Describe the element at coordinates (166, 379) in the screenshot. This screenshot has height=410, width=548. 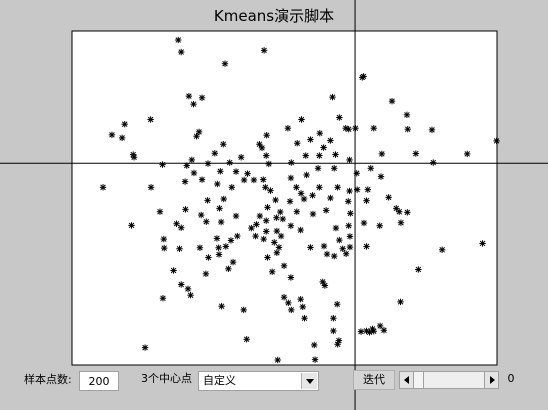
I see `centers-label: 3个中心点` at that location.